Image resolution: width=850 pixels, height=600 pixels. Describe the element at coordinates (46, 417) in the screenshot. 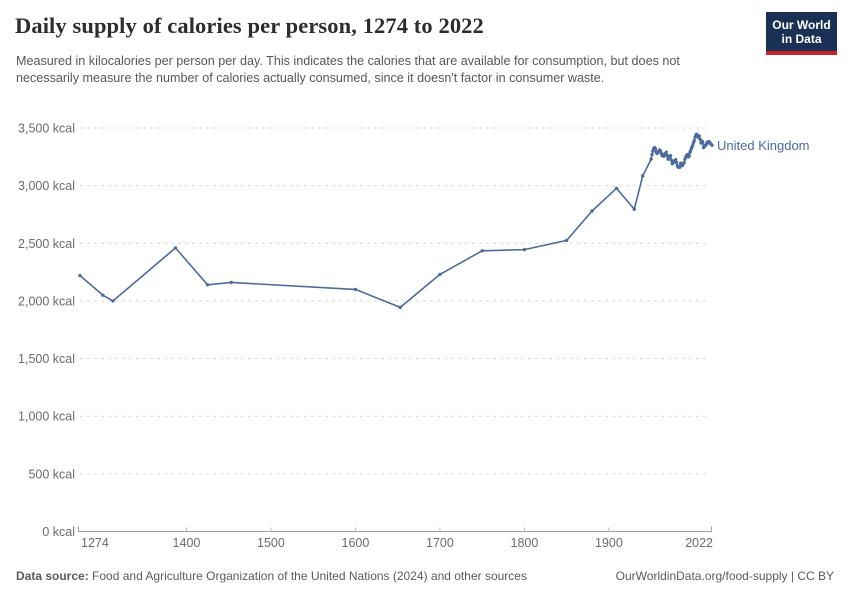

I see `y-tick-label: 1,000 kcal` at that location.